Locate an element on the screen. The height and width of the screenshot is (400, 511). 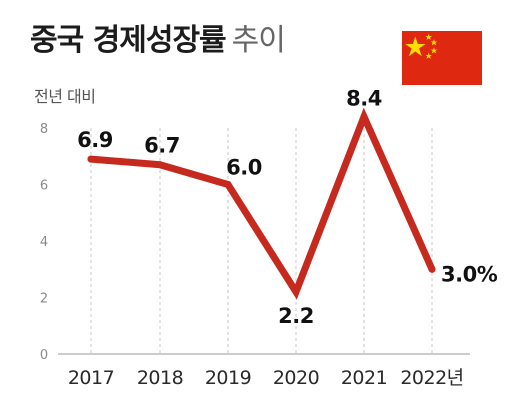
y-axis-unit-label: 전년 대비 is located at coordinates (65, 96).